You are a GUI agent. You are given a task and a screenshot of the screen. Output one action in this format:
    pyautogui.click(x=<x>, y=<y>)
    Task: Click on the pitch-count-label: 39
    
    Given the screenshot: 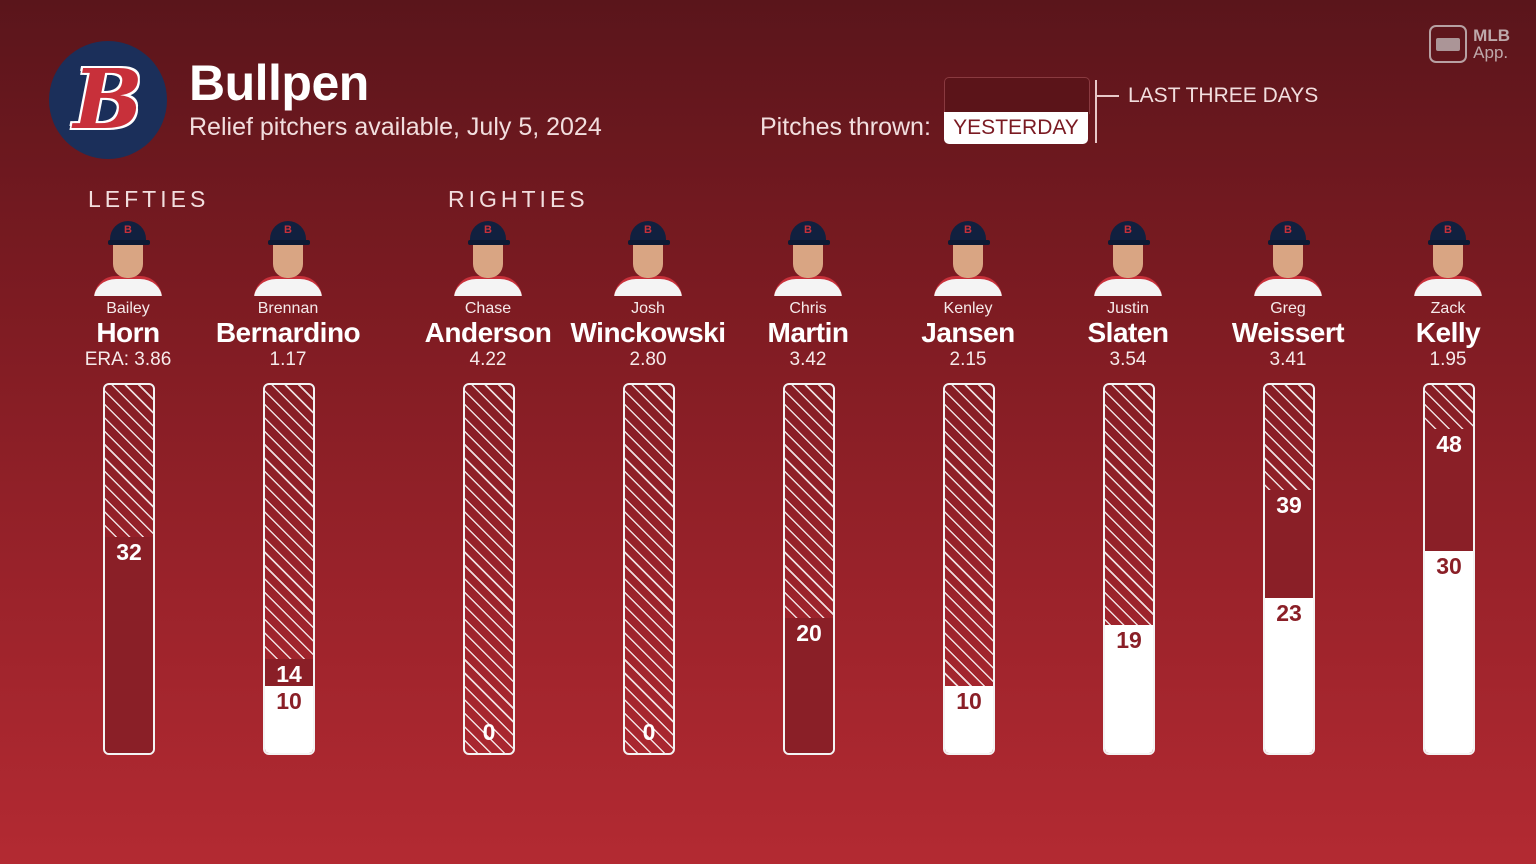 What is the action you would take?
    pyautogui.click(x=1289, y=505)
    